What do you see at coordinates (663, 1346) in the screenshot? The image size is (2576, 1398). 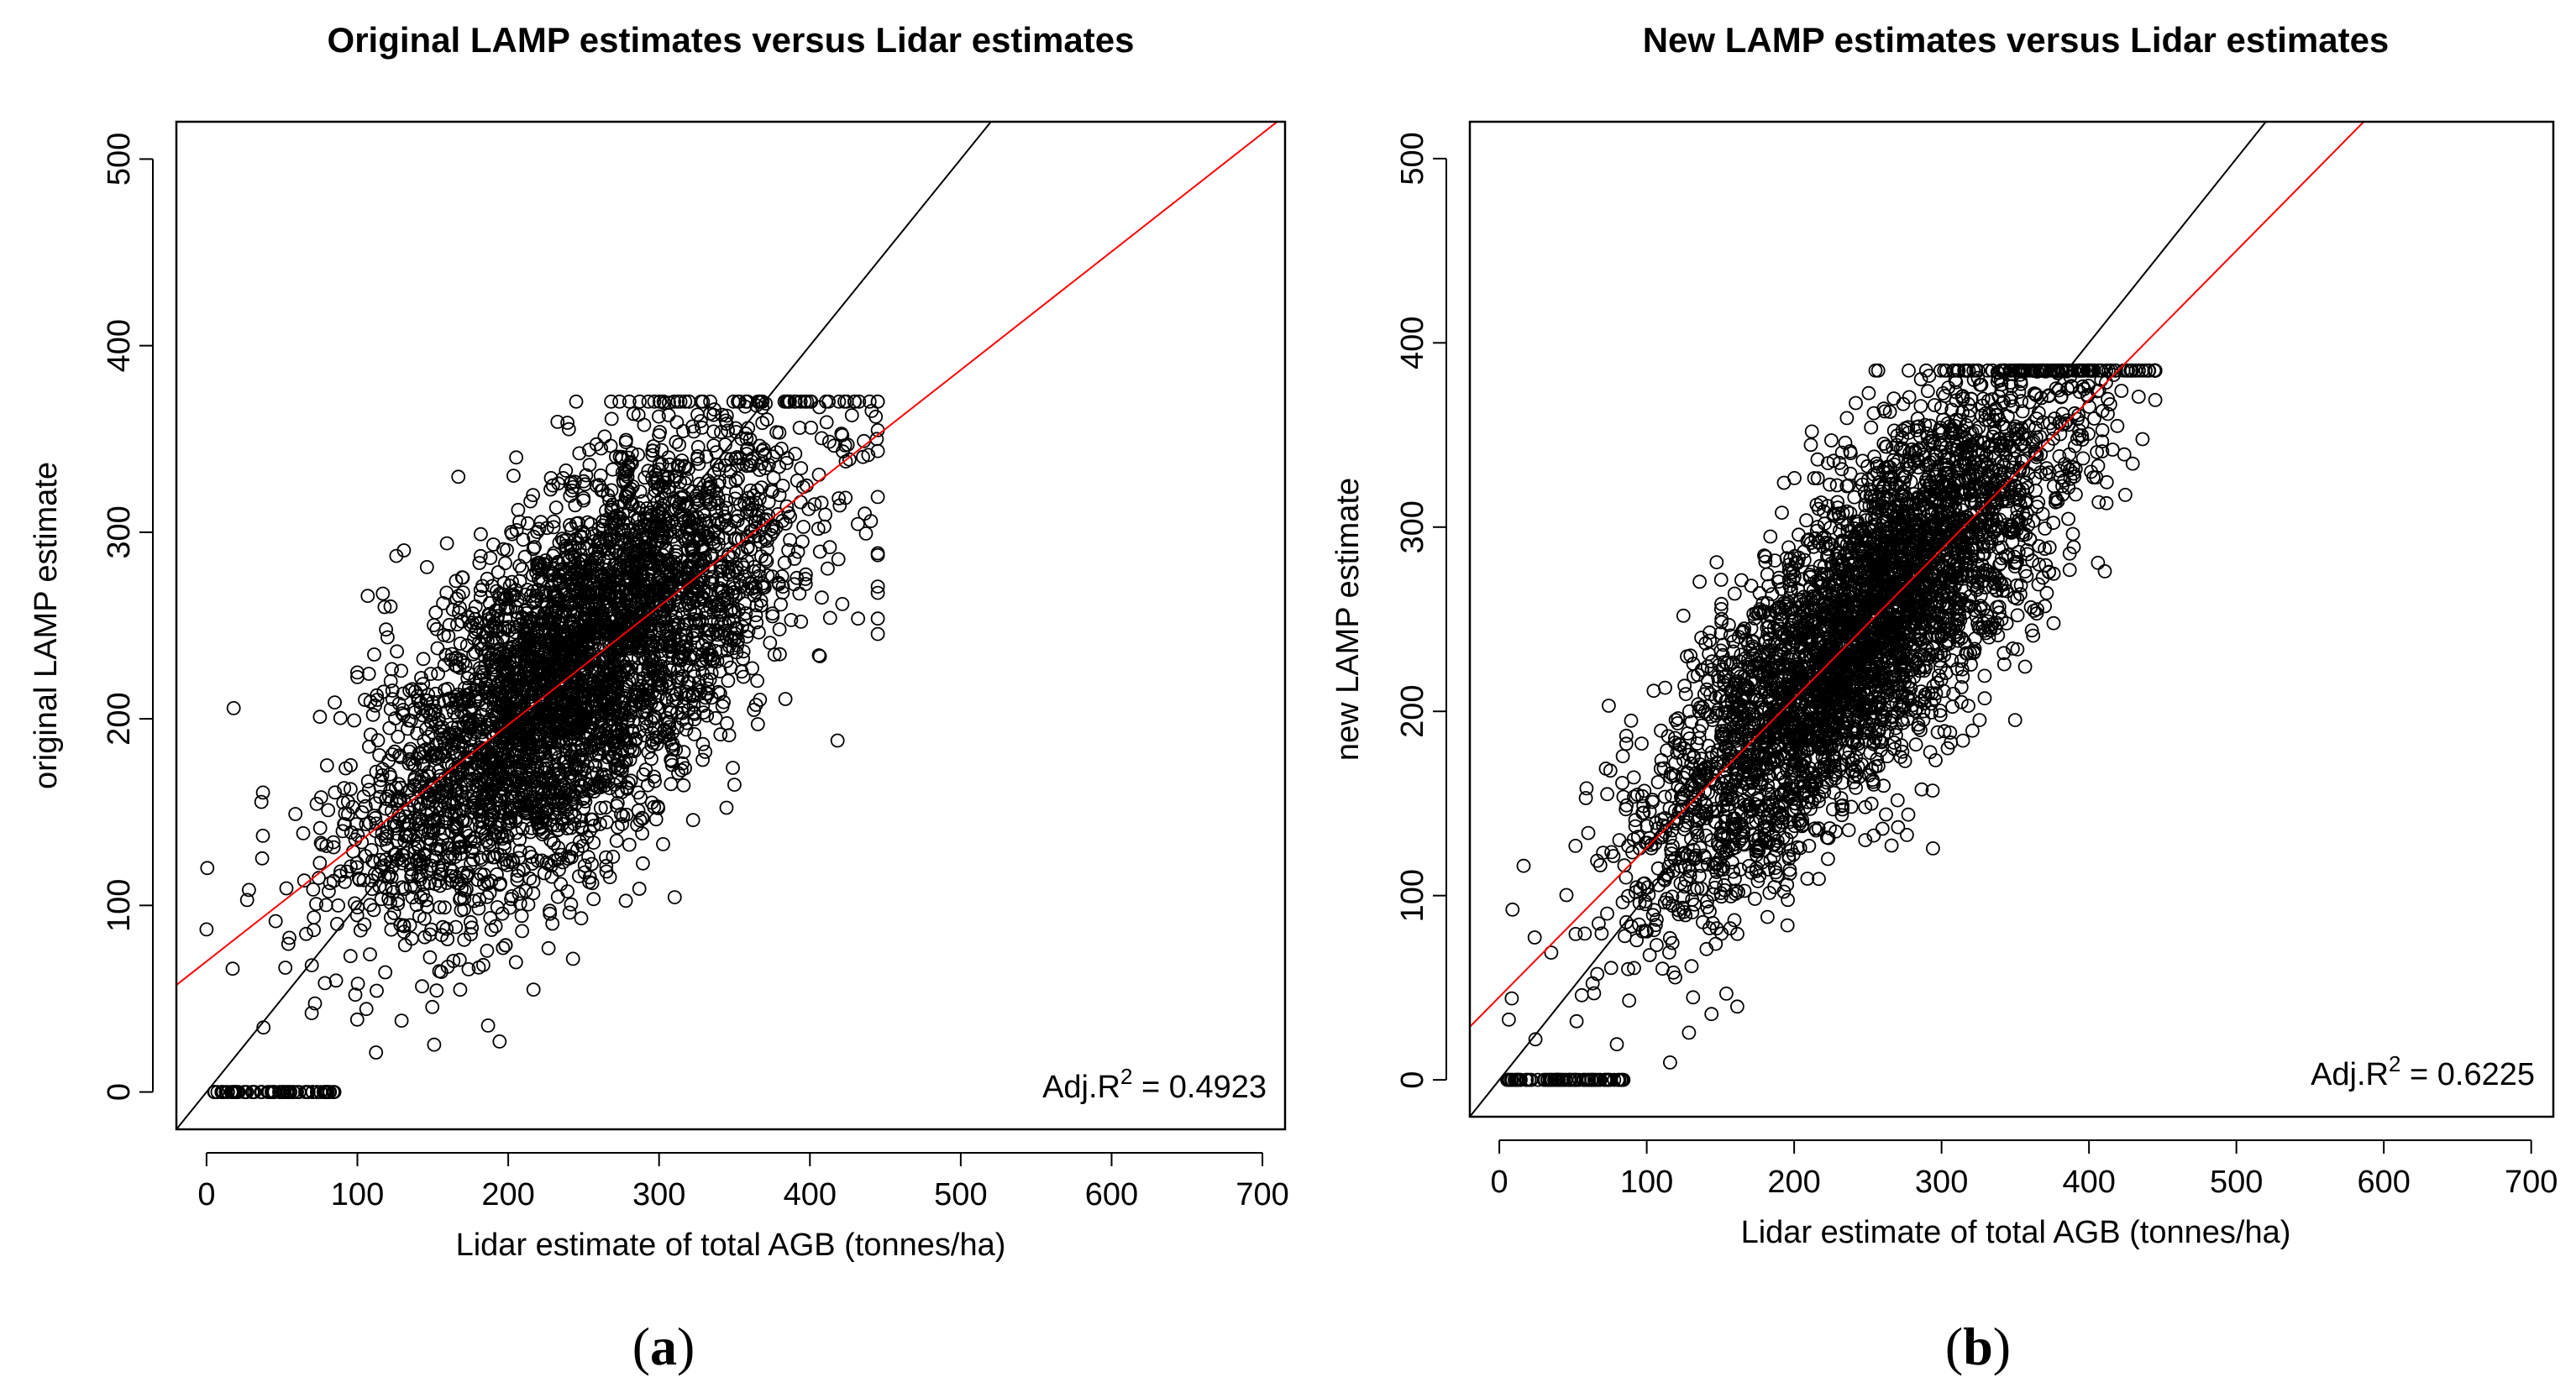 I see `panel-letter: (a)` at bounding box center [663, 1346].